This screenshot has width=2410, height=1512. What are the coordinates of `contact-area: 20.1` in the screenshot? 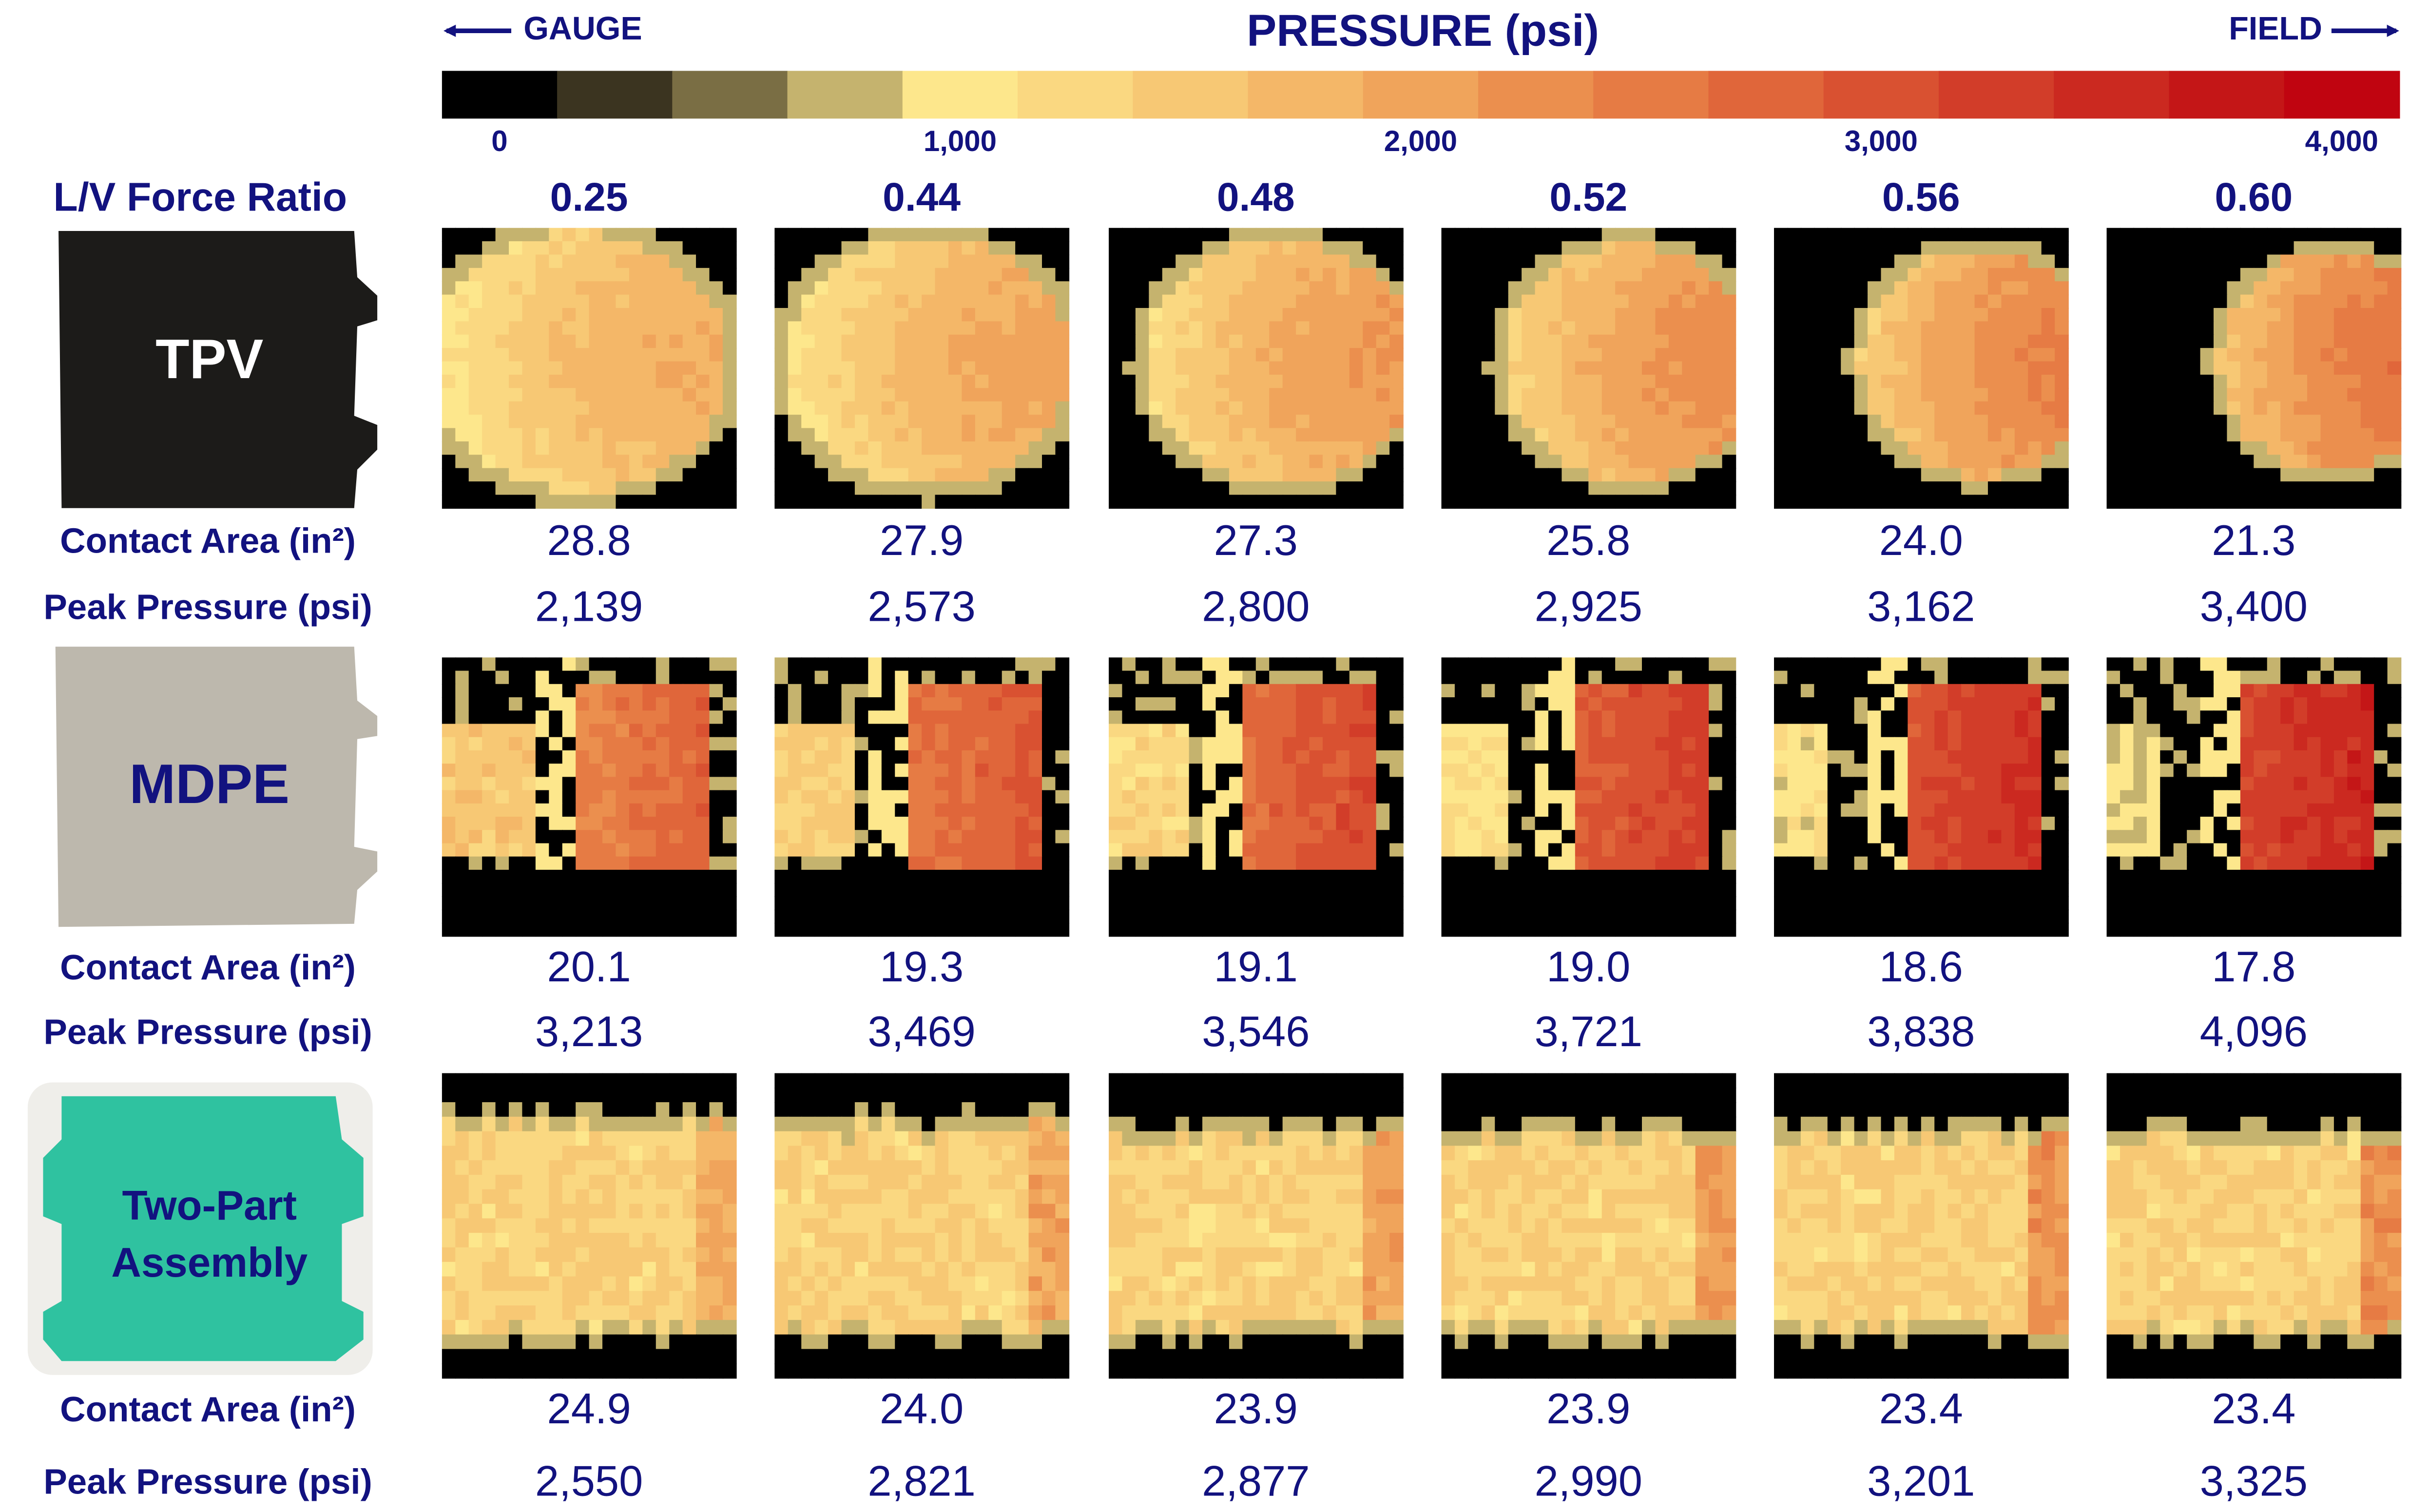 It's located at (589, 966).